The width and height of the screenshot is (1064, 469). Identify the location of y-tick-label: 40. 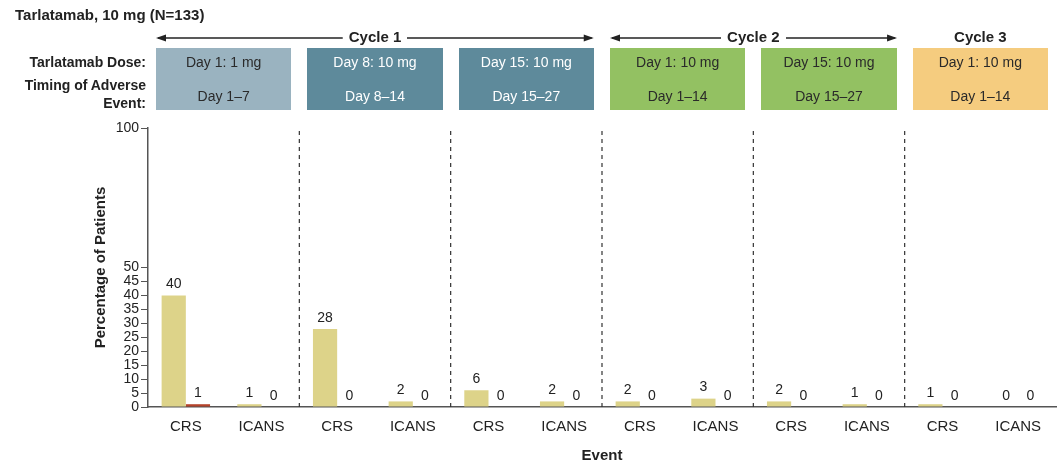
(131, 294).